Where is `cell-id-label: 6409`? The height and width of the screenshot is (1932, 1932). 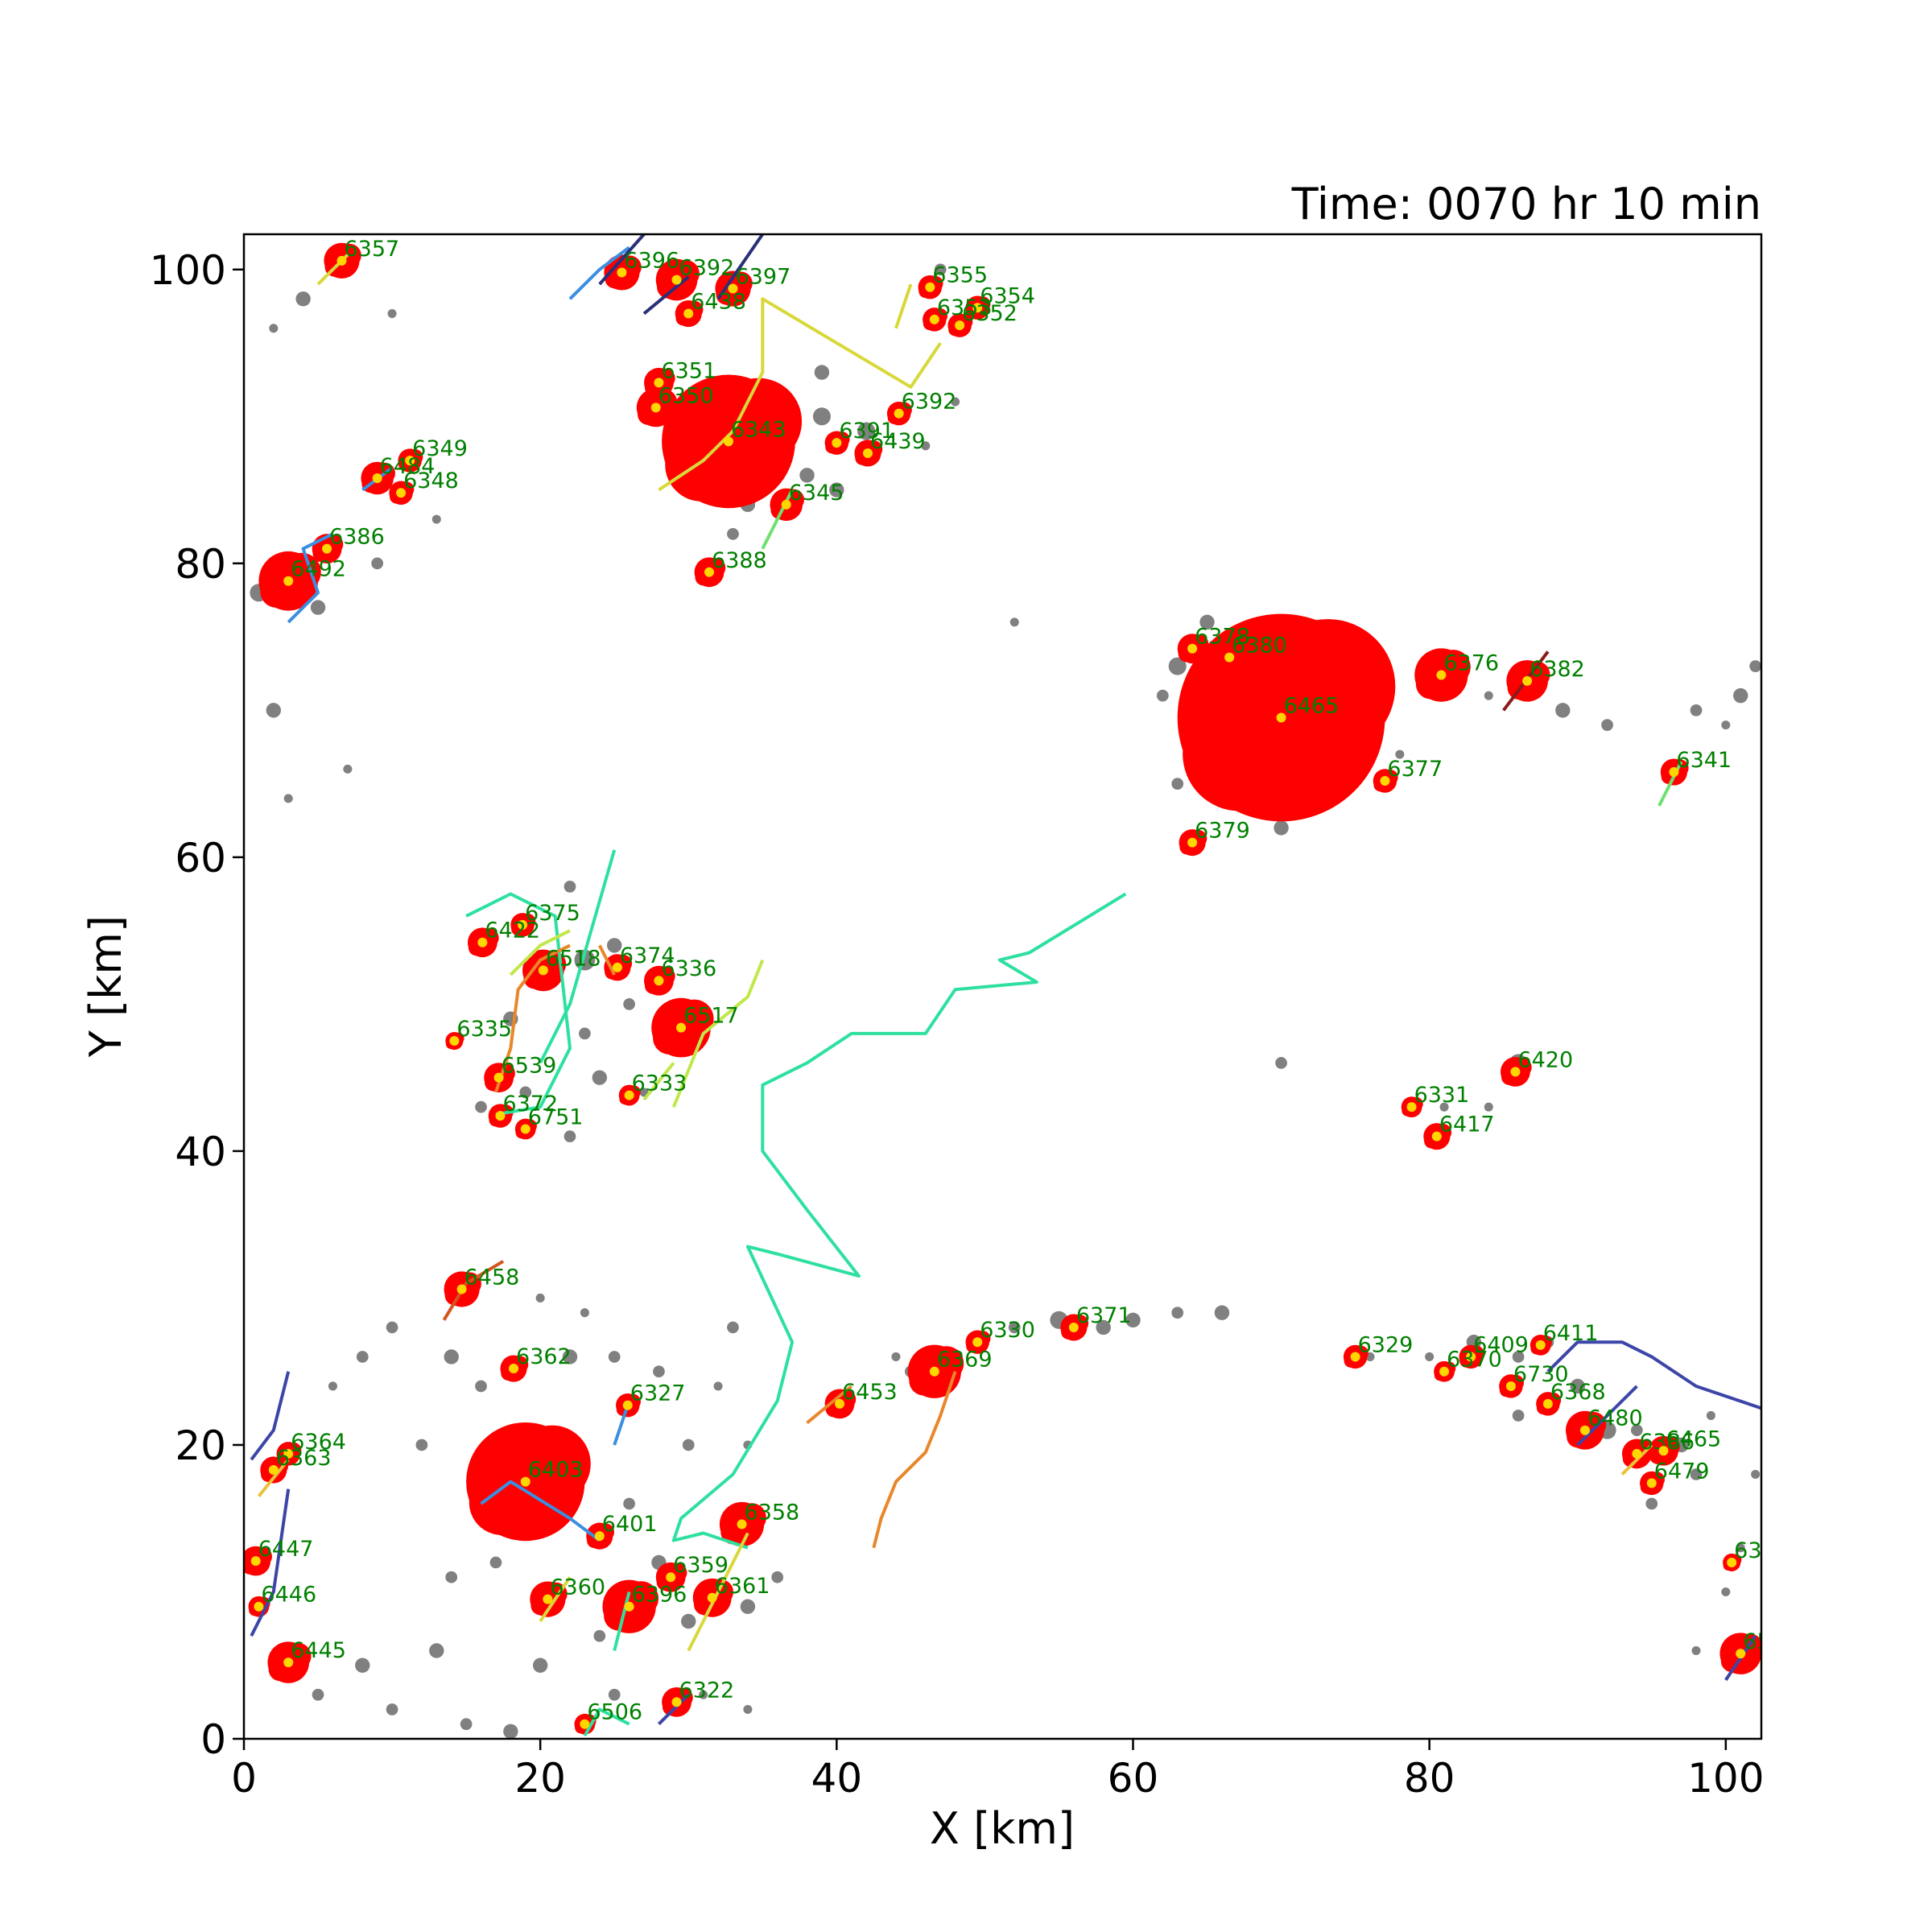
cell-id-label: 6409 is located at coordinates (1501, 1344).